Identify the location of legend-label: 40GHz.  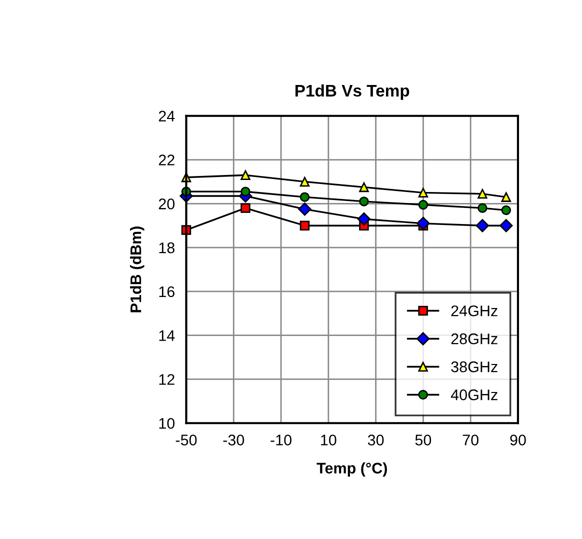
(474, 394).